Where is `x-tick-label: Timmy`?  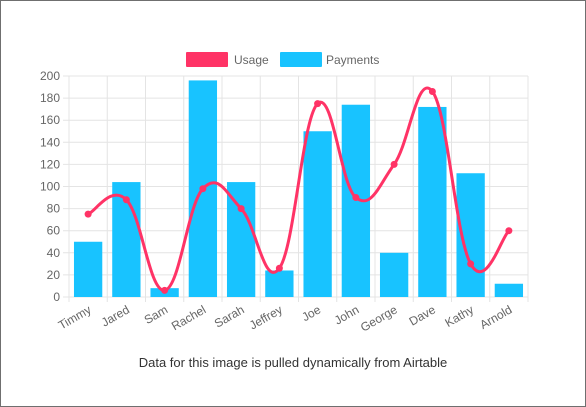 x-tick-label: Timmy is located at coordinates (75, 317).